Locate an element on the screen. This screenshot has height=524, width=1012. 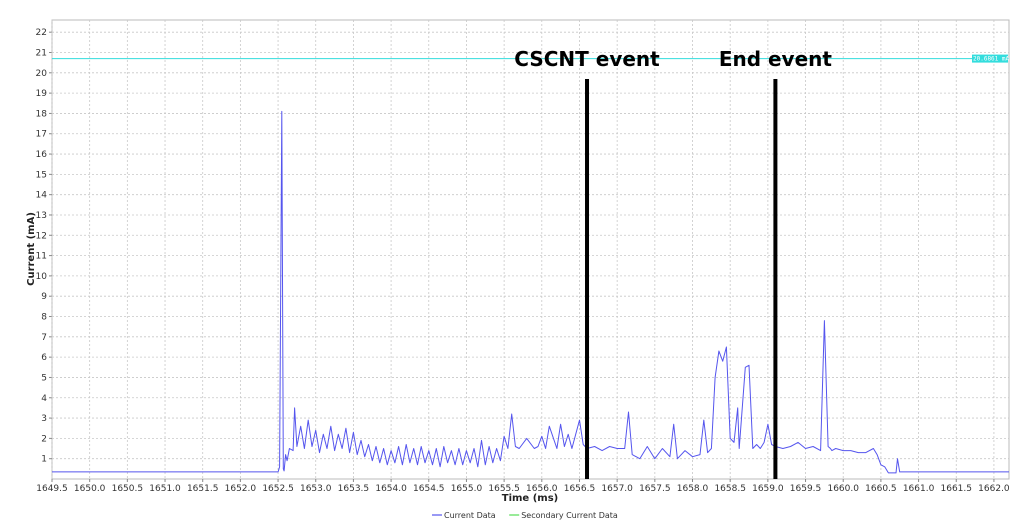
x-tick-label: 1656.5 is located at coordinates (580, 489).